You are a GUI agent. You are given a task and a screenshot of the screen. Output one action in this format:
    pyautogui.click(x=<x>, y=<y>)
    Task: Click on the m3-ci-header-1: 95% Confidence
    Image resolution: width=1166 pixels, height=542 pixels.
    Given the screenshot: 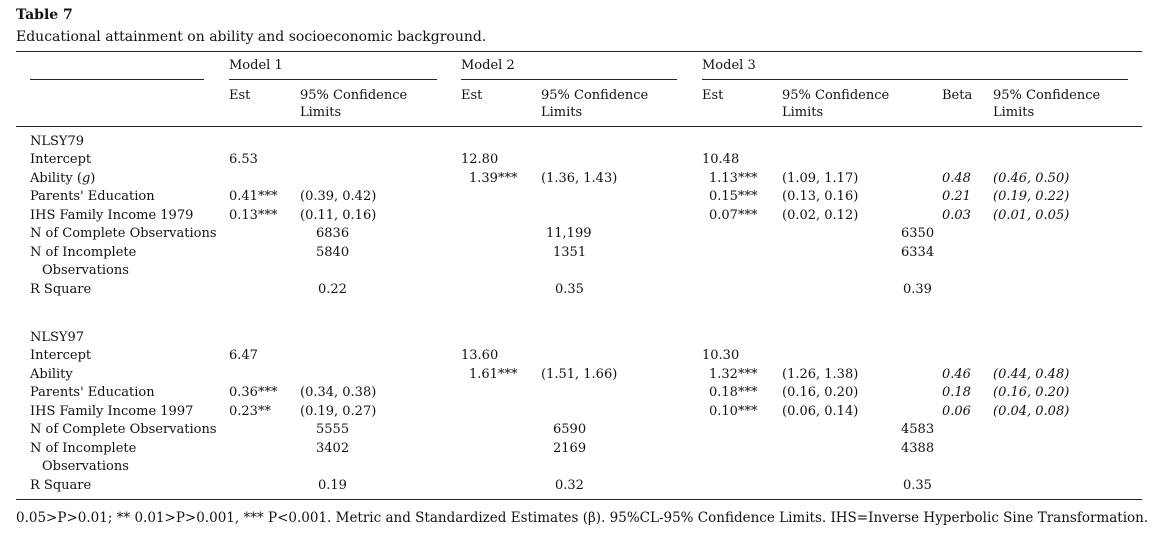 What is the action you would take?
    pyautogui.click(x=836, y=95)
    